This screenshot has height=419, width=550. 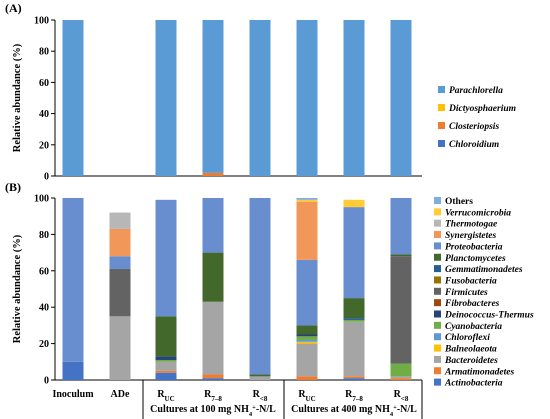 I want to click on category-label: Inoculum, so click(x=73, y=394).